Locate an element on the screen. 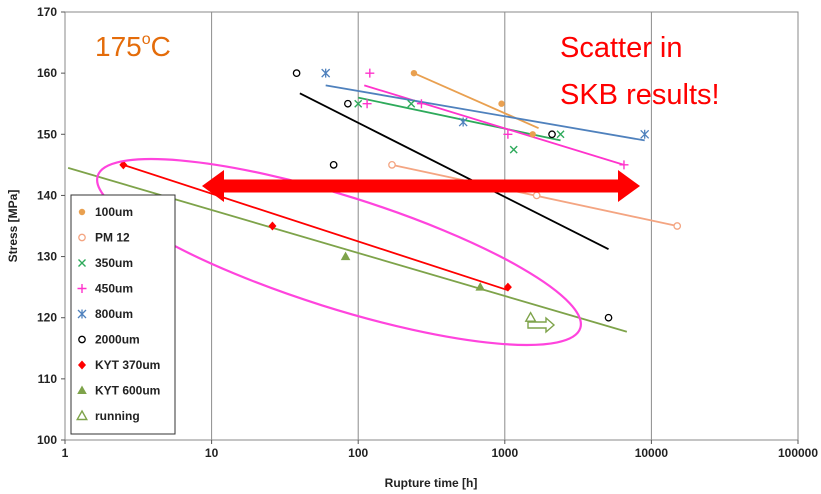  x-tick-label: 100000 is located at coordinates (798, 453).